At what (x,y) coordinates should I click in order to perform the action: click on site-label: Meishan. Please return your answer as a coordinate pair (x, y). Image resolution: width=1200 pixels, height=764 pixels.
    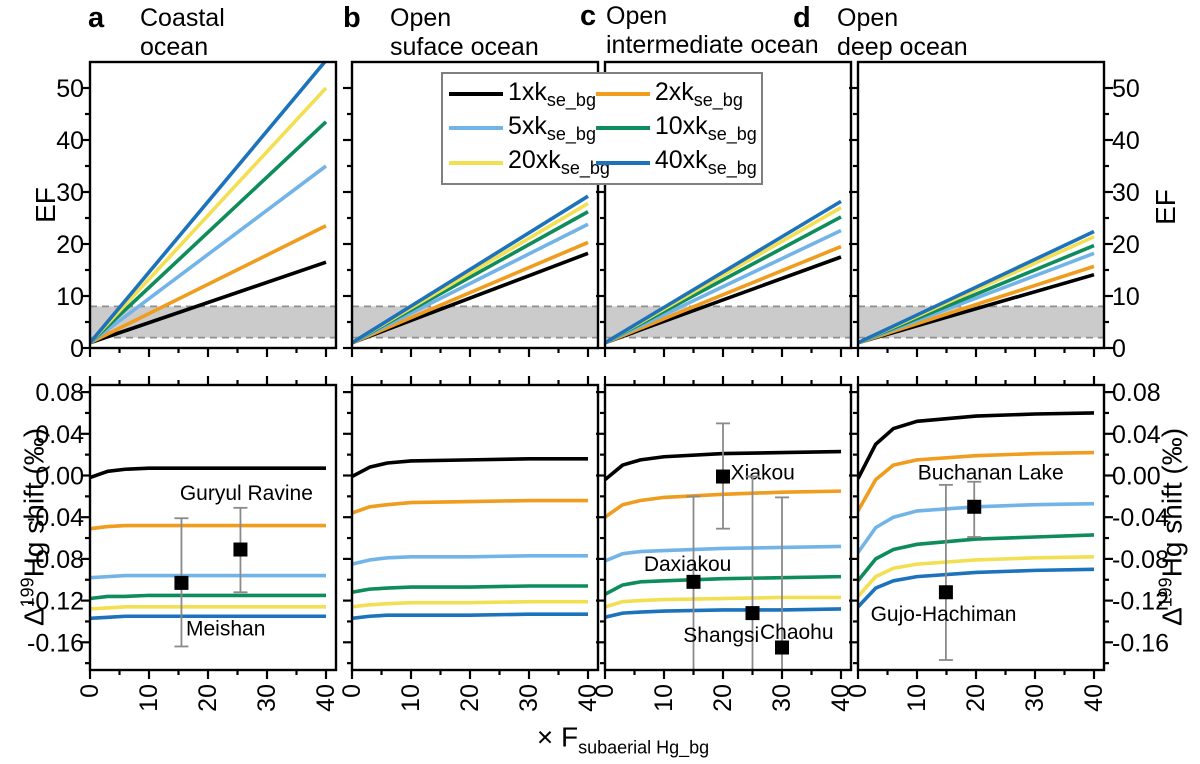
    Looking at the image, I should click on (225, 629).